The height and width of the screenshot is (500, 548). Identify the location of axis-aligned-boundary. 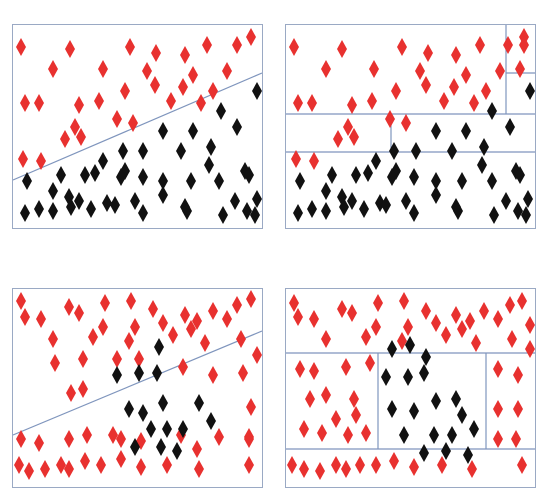
(410, 89).